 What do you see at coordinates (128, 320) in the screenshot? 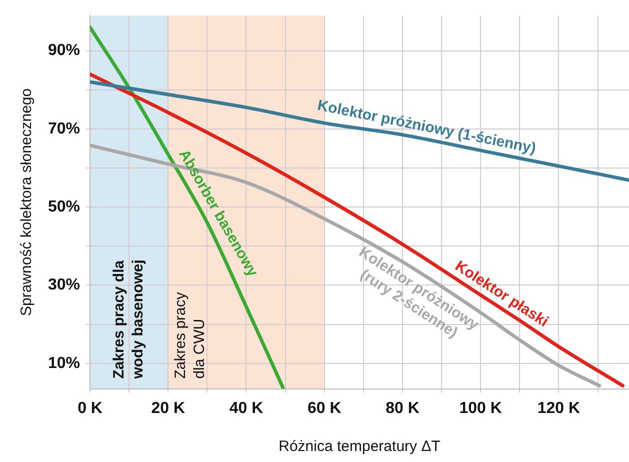
I see `band-label: Zakres pracy dla wody basenowej` at bounding box center [128, 320].